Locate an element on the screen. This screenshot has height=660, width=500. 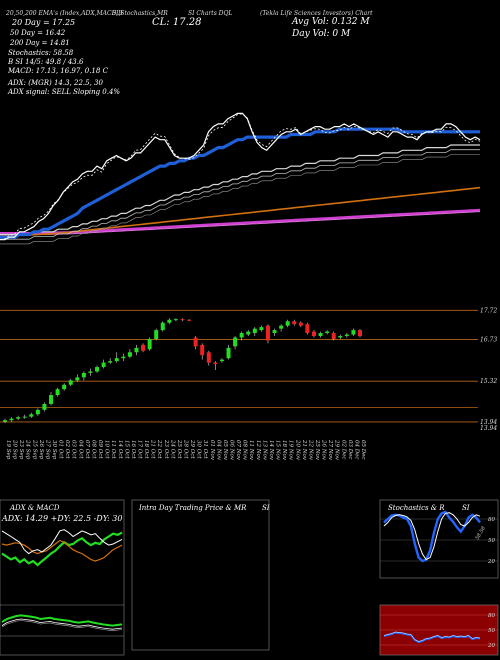
adx-lines is located at coordinates (62, 548).